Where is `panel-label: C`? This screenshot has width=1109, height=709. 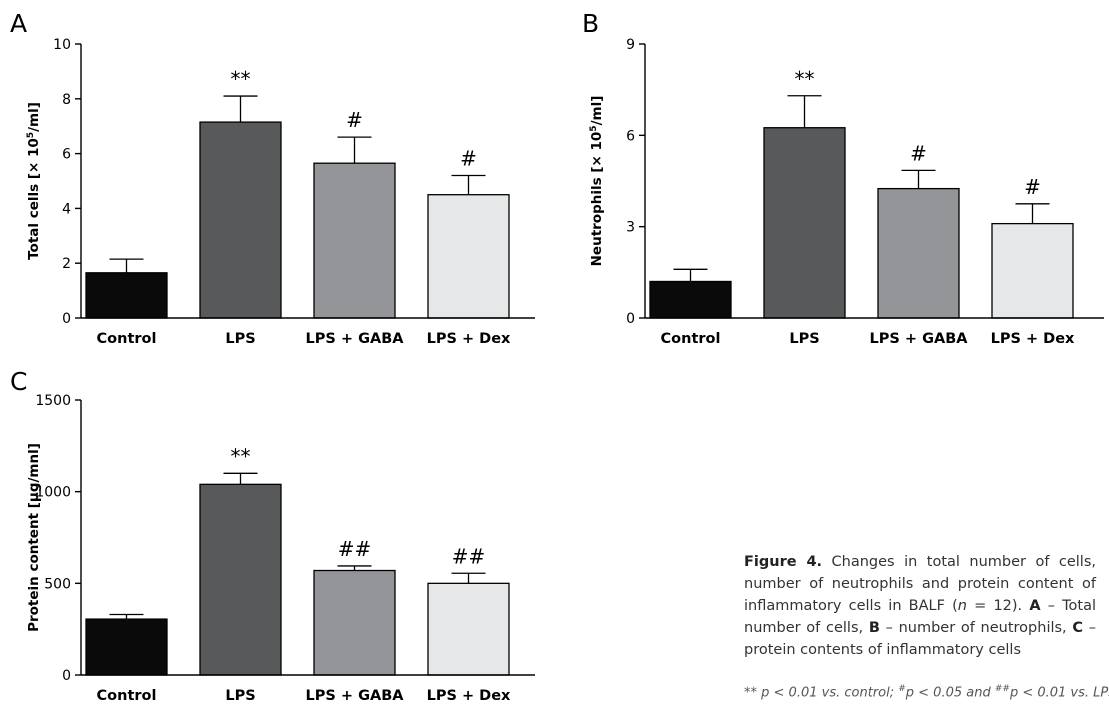
panel-label: C is located at coordinates (18, 381).